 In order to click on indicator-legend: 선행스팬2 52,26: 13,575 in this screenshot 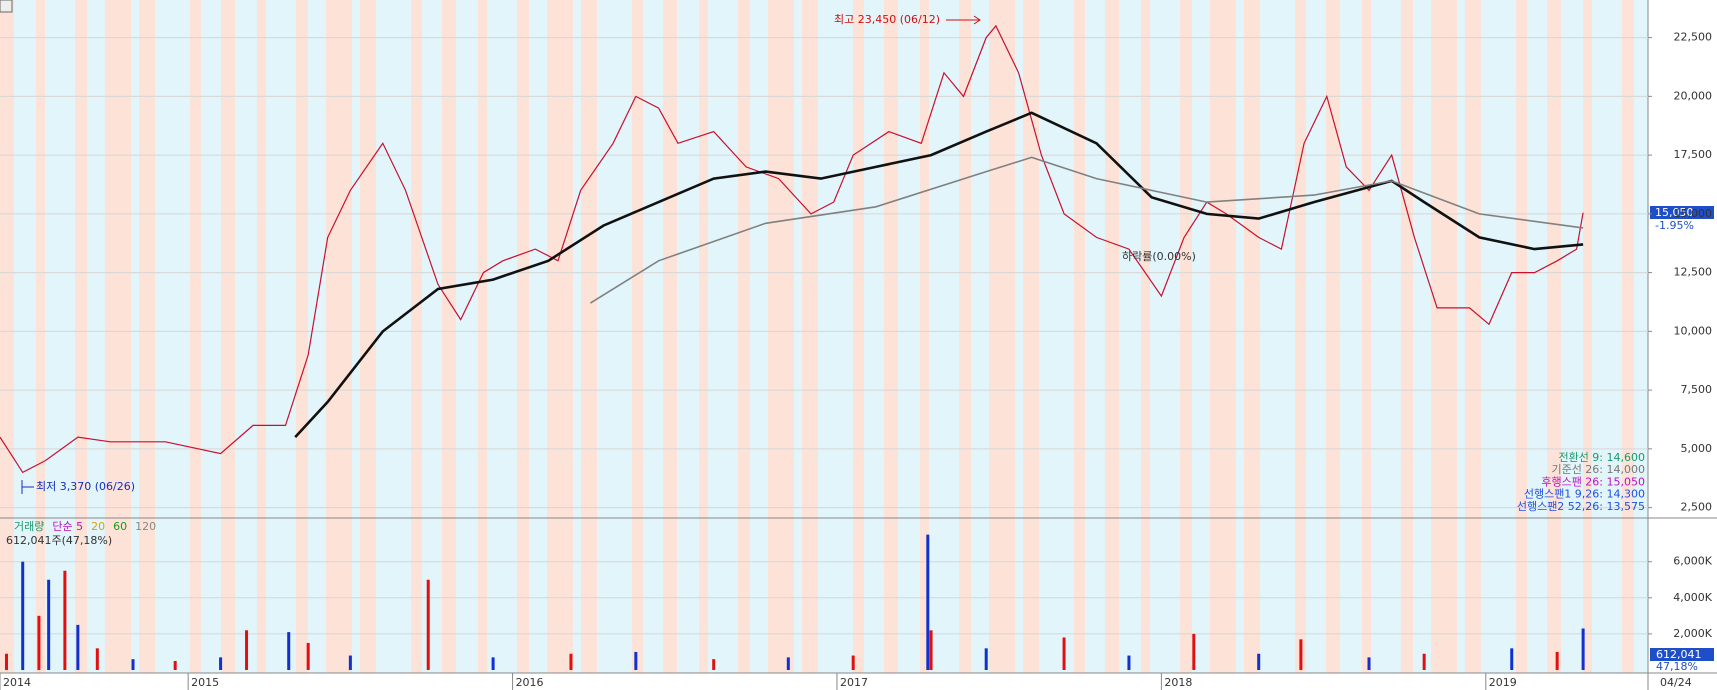, I will do `click(1581, 506)`.